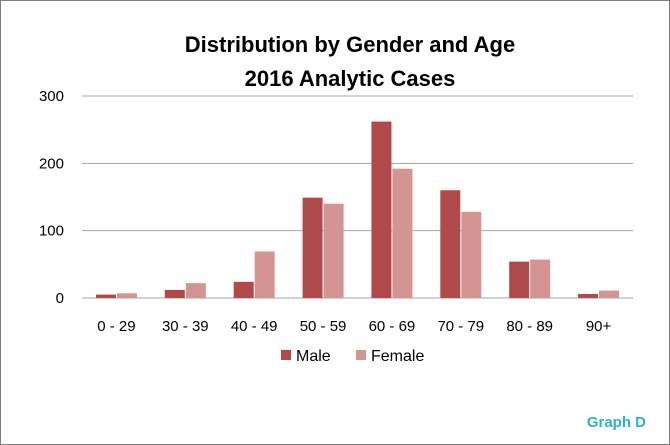 This screenshot has width=670, height=445. What do you see at coordinates (116, 326) in the screenshot?
I see `x-tick-label: 0 - 29` at bounding box center [116, 326].